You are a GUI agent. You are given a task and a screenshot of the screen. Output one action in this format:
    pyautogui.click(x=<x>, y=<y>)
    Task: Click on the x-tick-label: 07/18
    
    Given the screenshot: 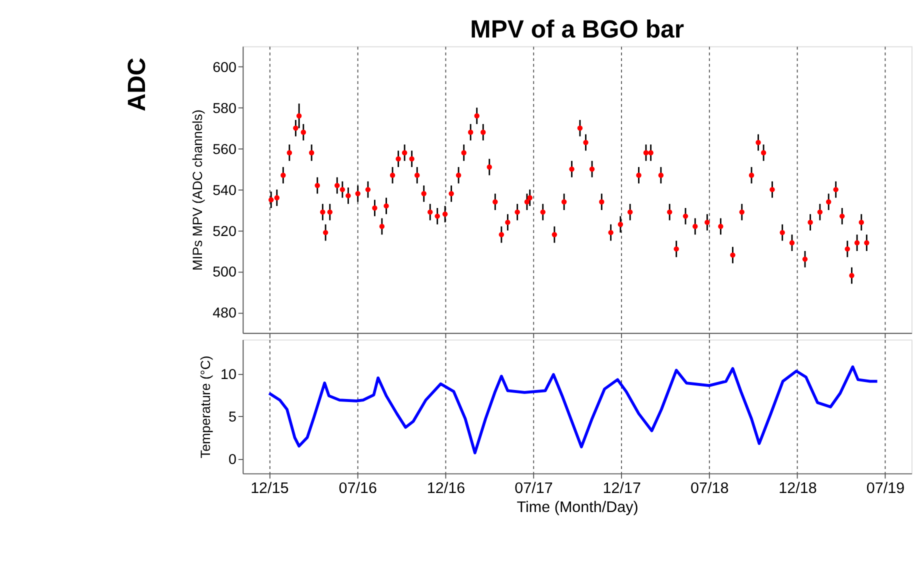 What is the action you would take?
    pyautogui.click(x=709, y=488)
    